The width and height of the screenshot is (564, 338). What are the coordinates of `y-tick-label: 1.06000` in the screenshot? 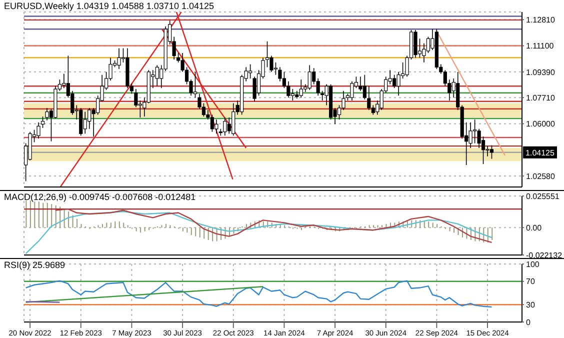 It's located at (541, 124).